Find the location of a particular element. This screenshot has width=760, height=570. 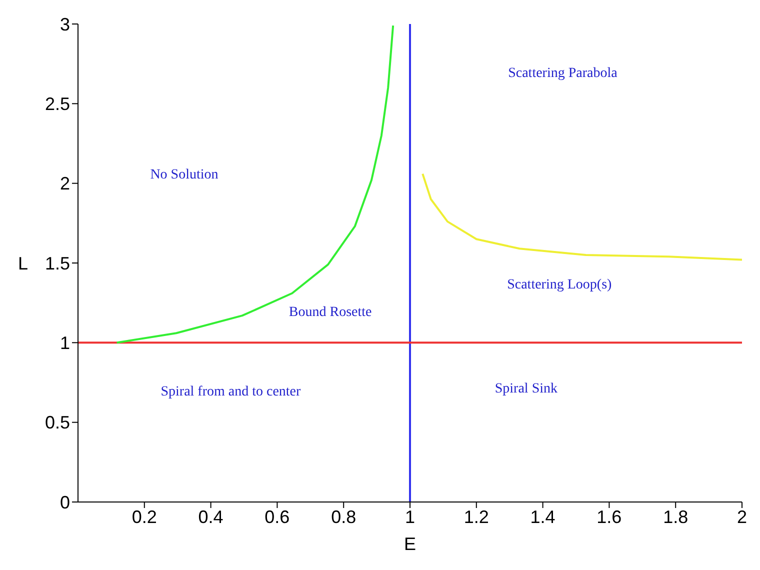

x-tick-label: 1.6 is located at coordinates (609, 516).